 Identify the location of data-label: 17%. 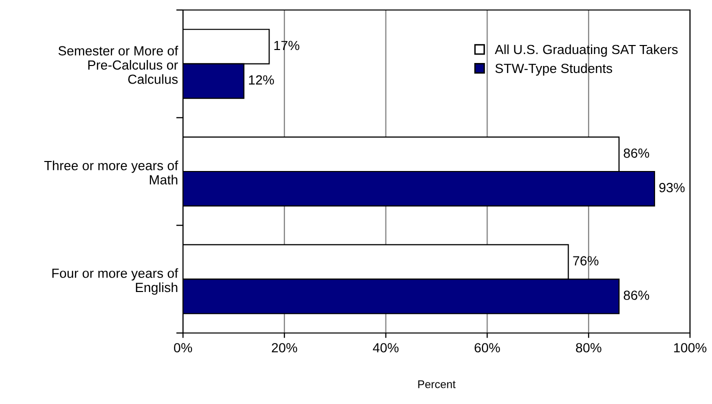
(287, 45).